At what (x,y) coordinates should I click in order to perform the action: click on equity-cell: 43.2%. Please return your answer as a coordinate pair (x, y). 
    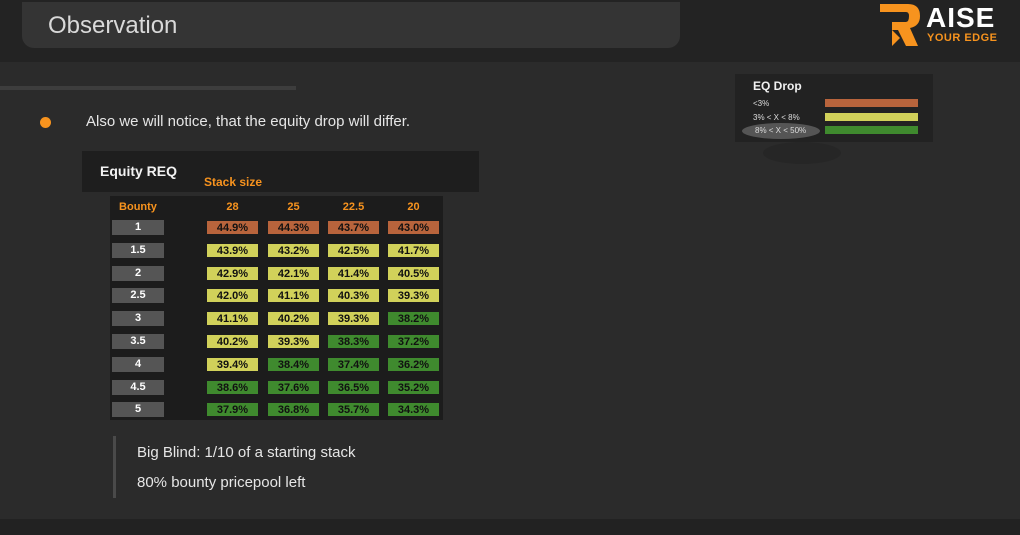
    Looking at the image, I should click on (293, 250).